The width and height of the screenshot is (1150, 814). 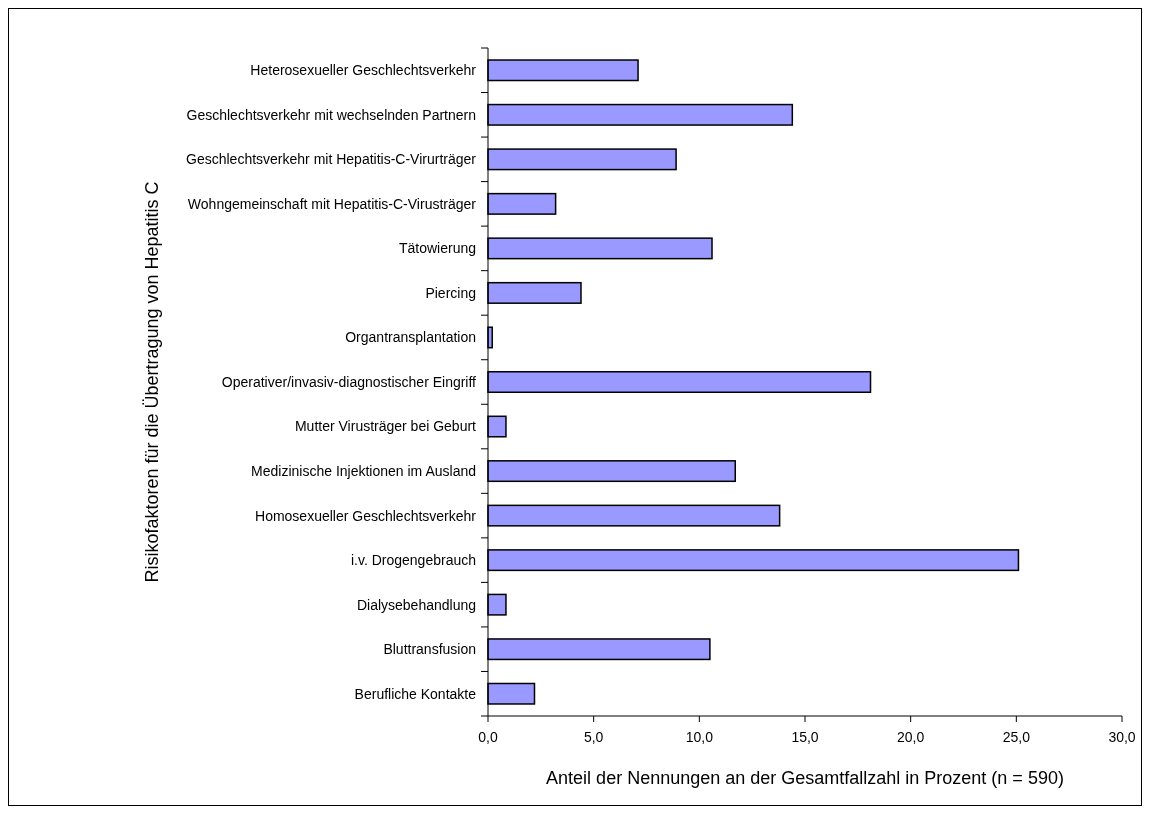 What do you see at coordinates (331, 114) in the screenshot?
I see `y-tick-label: Geschlechtsverkehr mit wechselnden Partnern` at bounding box center [331, 114].